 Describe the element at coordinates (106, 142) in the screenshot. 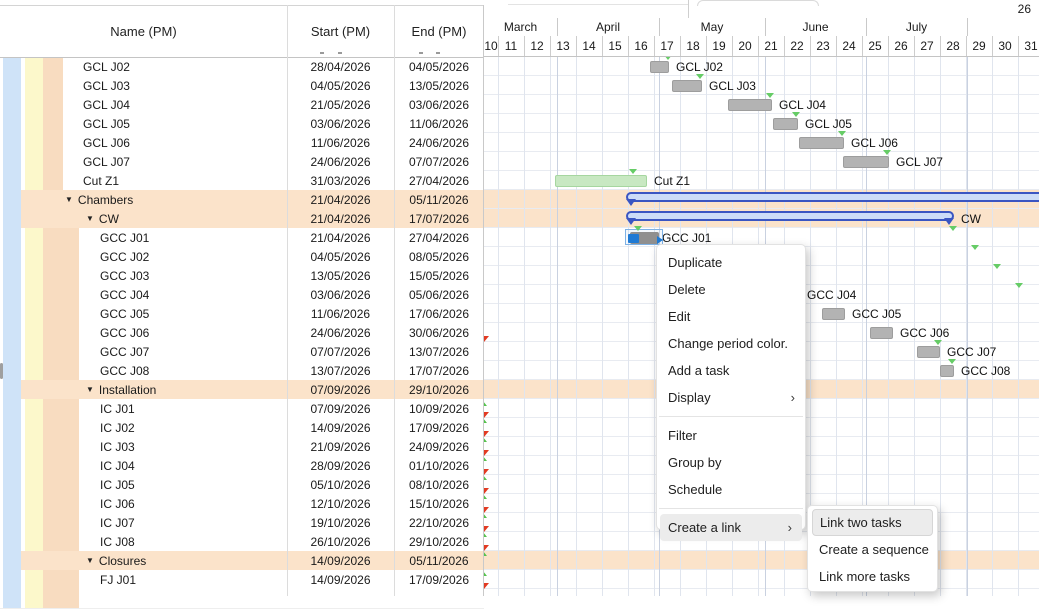

I see `task-name-cell: GCL J06` at that location.